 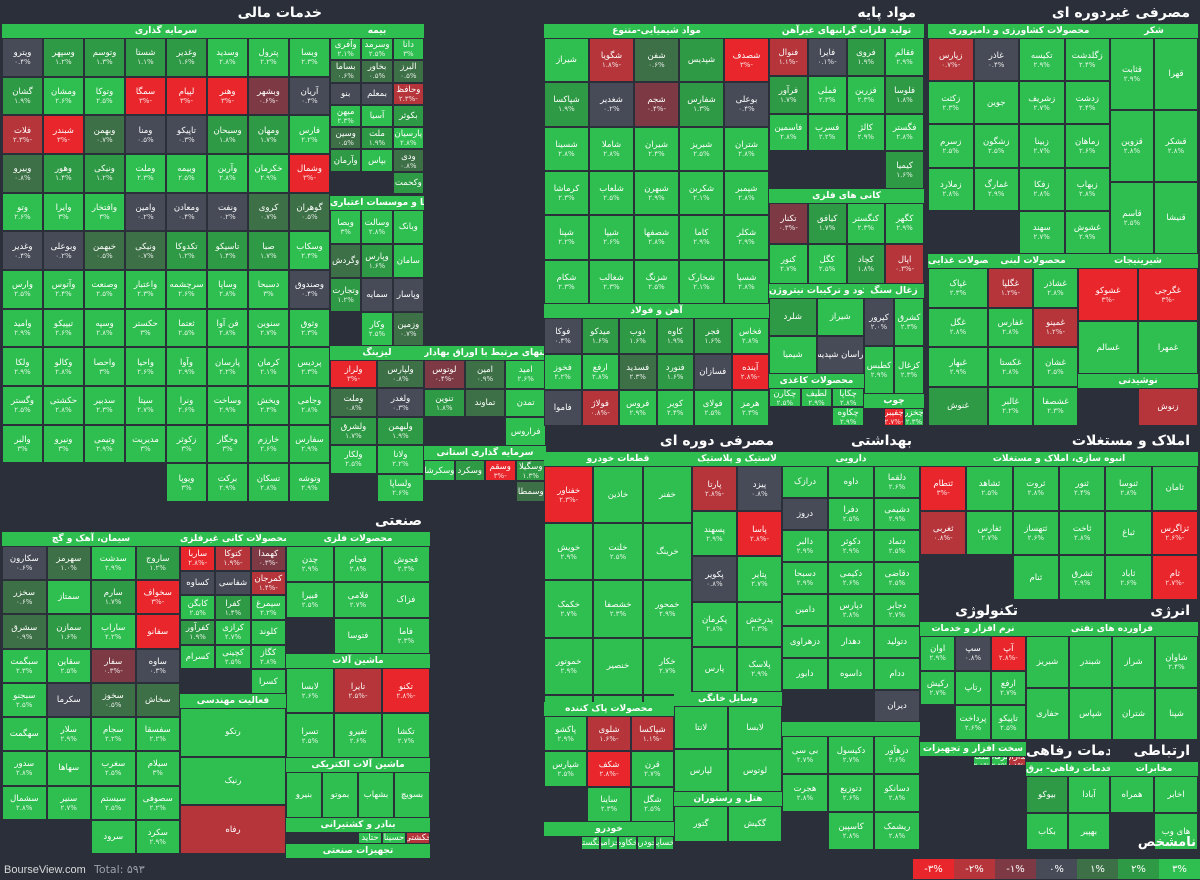 What do you see at coordinates (157, 597) in the screenshot?
I see `stock-tile: سخواف -۳%` at bounding box center [157, 597].